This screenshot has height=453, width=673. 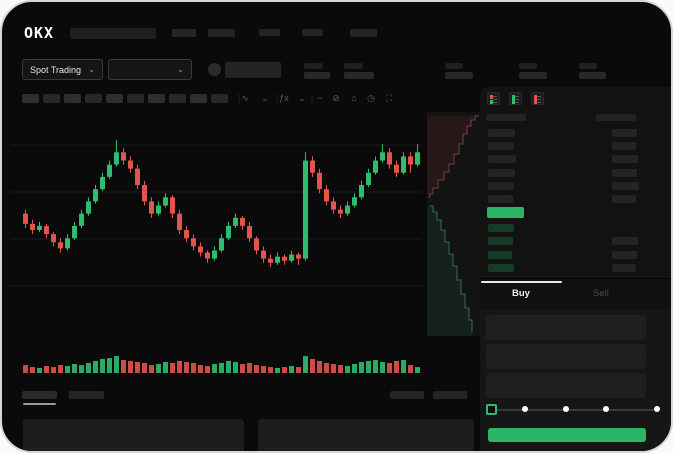 I want to click on depth-layout-all-icon, so click(x=493, y=98).